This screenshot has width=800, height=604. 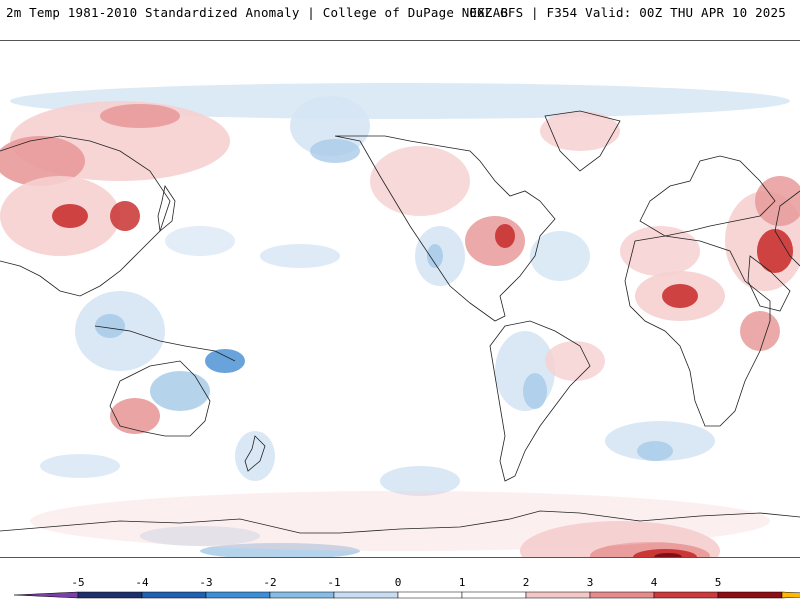 I want to click on north-africa-warm, so click(x=660, y=251).